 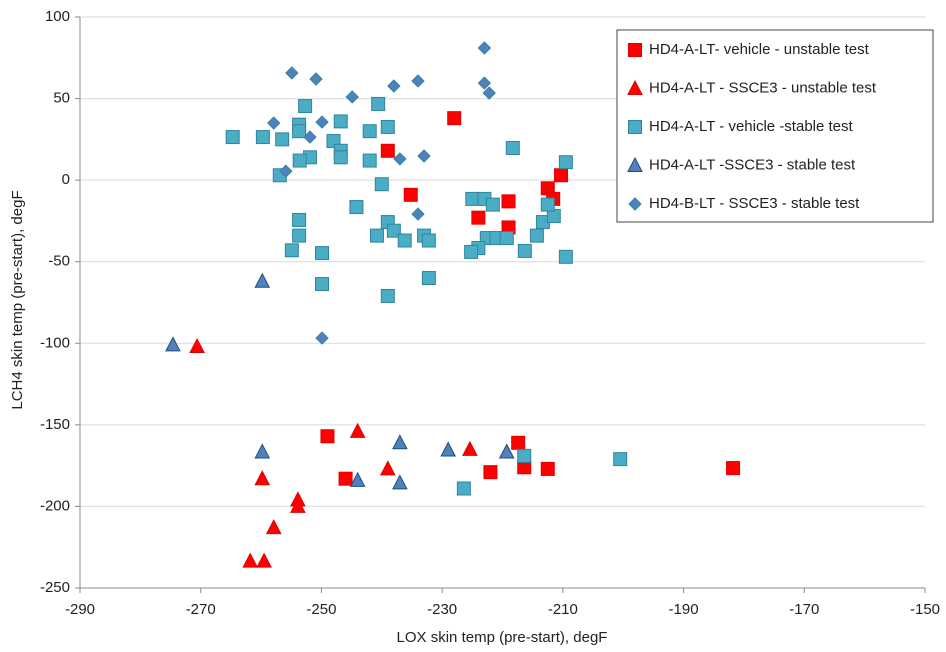 I want to click on y-tick-label: -150, so click(x=55, y=424).